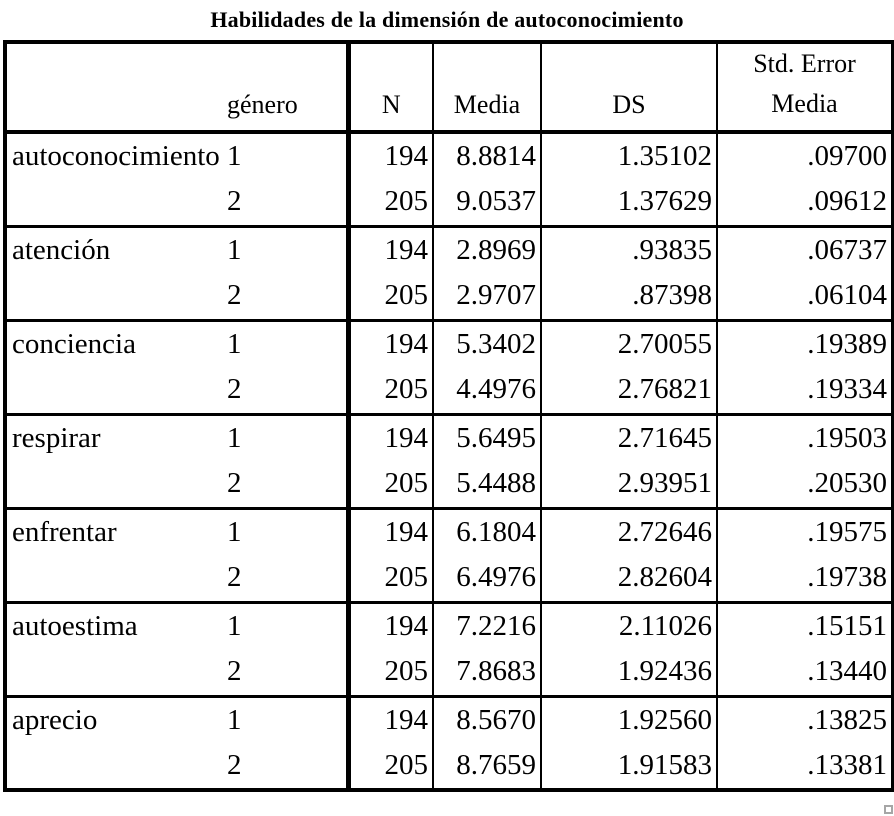 Image resolution: width=894 pixels, height=816 pixels. Describe the element at coordinates (449, 437) in the screenshot. I see `table-row: respirar 1 194 5.6495 2.71645 .19503` at that location.